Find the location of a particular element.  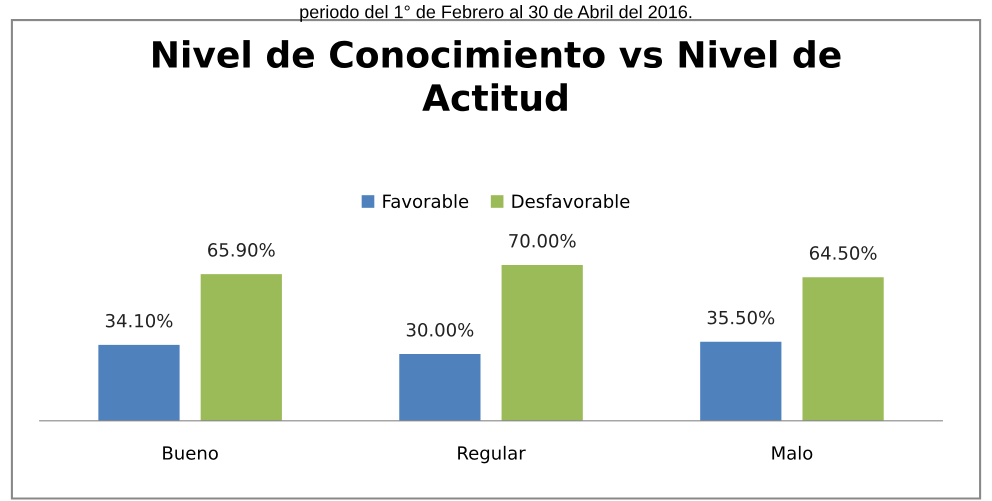

legend-label: Desfavorable is located at coordinates (571, 201).